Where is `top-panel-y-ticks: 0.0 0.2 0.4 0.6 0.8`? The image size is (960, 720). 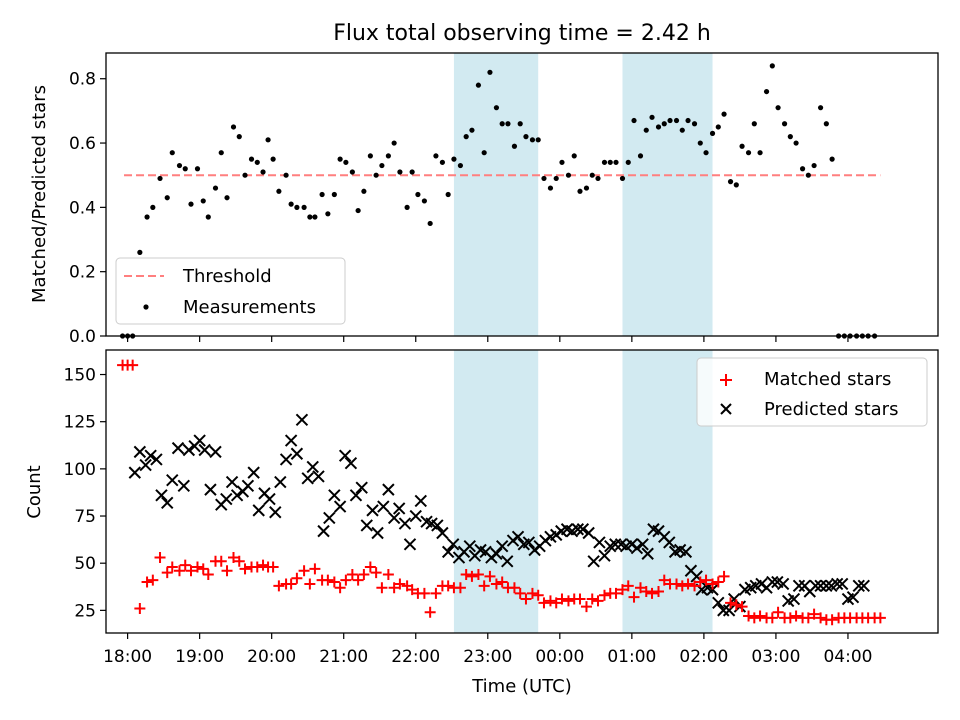
top-panel-y-ticks: 0.0 0.2 0.4 0.6 0.8 is located at coordinates (87, 208).